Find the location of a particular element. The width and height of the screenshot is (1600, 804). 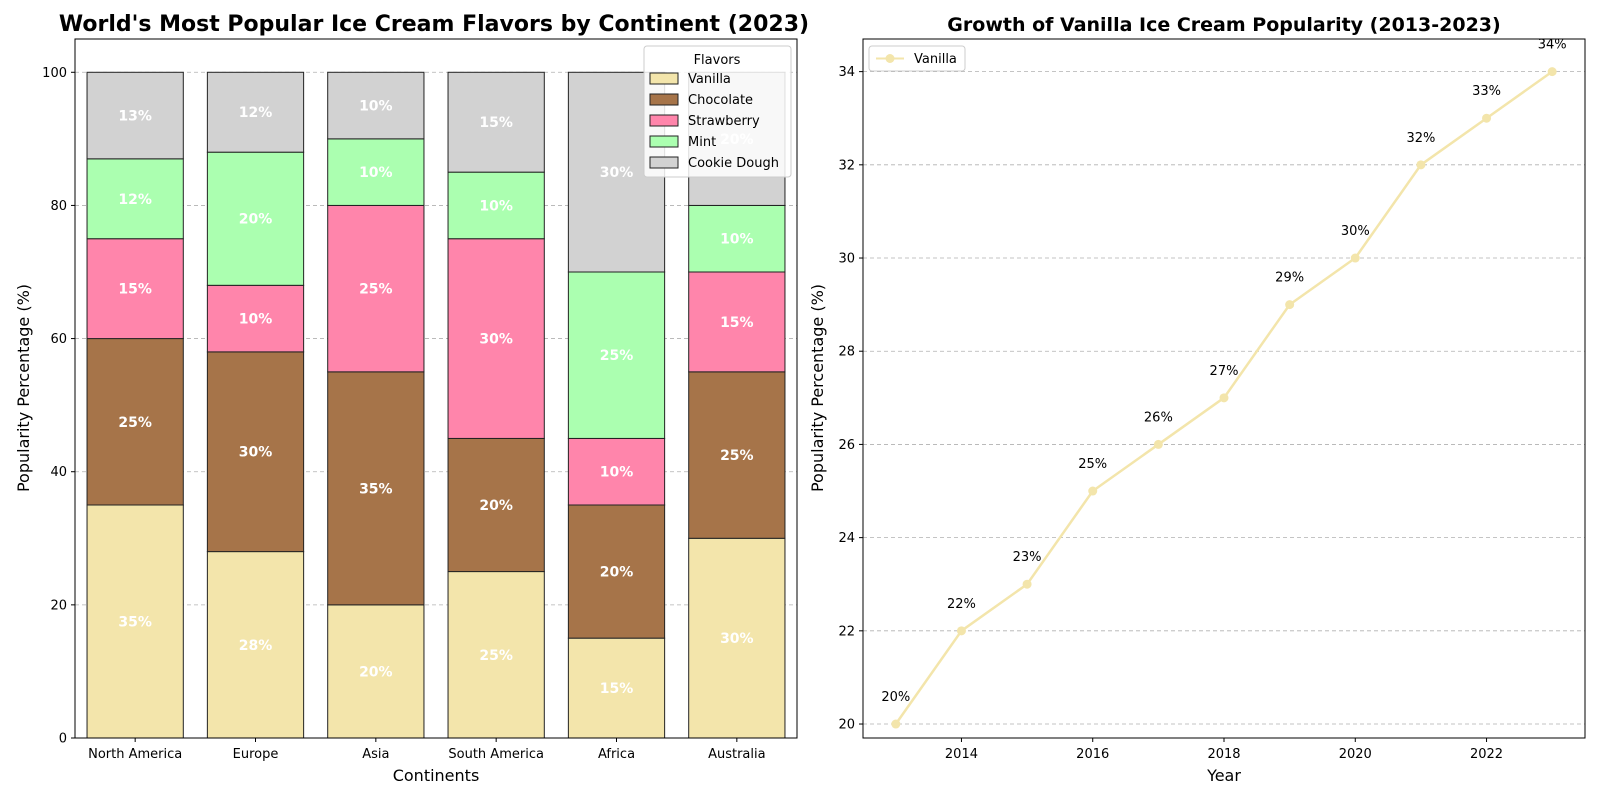

data-point-label: 25% is located at coordinates (1092, 464).